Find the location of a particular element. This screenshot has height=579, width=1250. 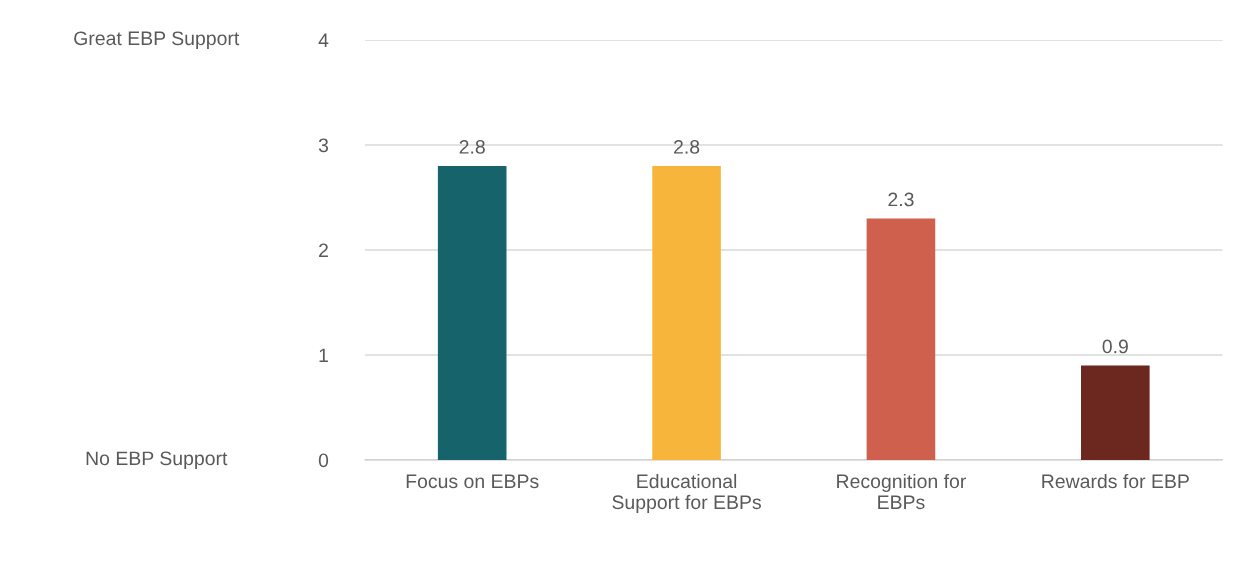

x-tick-label: Rewards for EBP is located at coordinates (1115, 481).